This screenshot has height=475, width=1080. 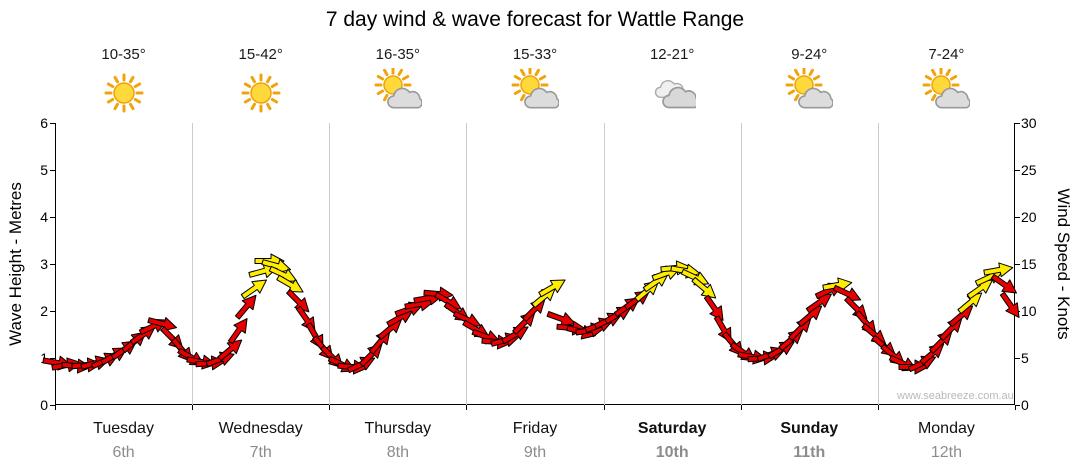 What do you see at coordinates (672, 54) in the screenshot?
I see `temp-range-label: 12-21°` at bounding box center [672, 54].